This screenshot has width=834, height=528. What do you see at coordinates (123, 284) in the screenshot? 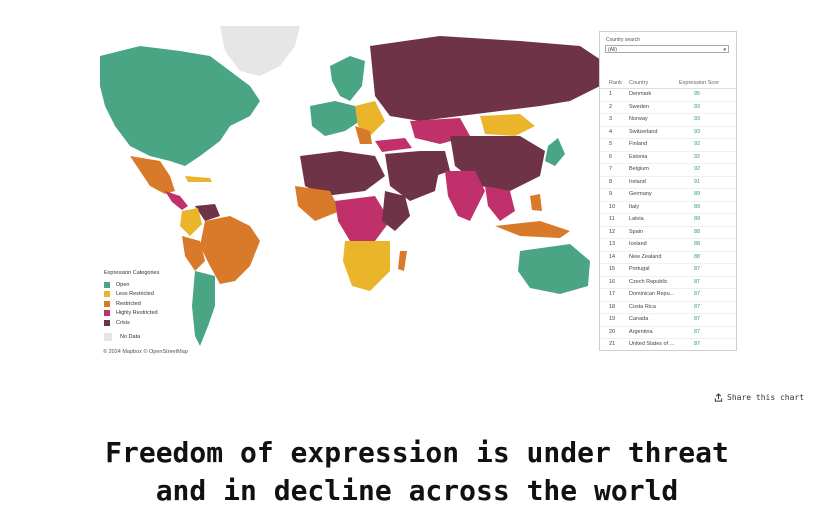
I see `legend-label-open: Open` at bounding box center [123, 284].